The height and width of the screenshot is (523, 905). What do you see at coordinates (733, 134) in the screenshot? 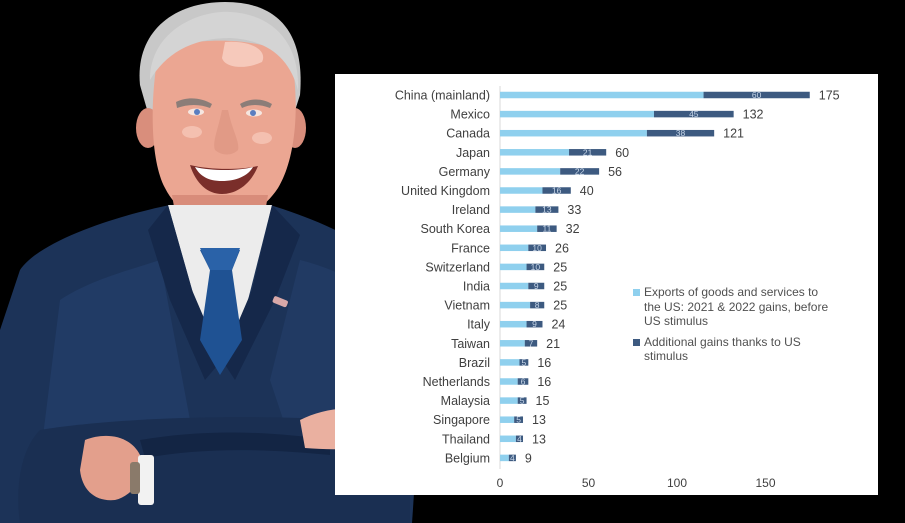
I see `total-value-label: 121` at bounding box center [733, 134].